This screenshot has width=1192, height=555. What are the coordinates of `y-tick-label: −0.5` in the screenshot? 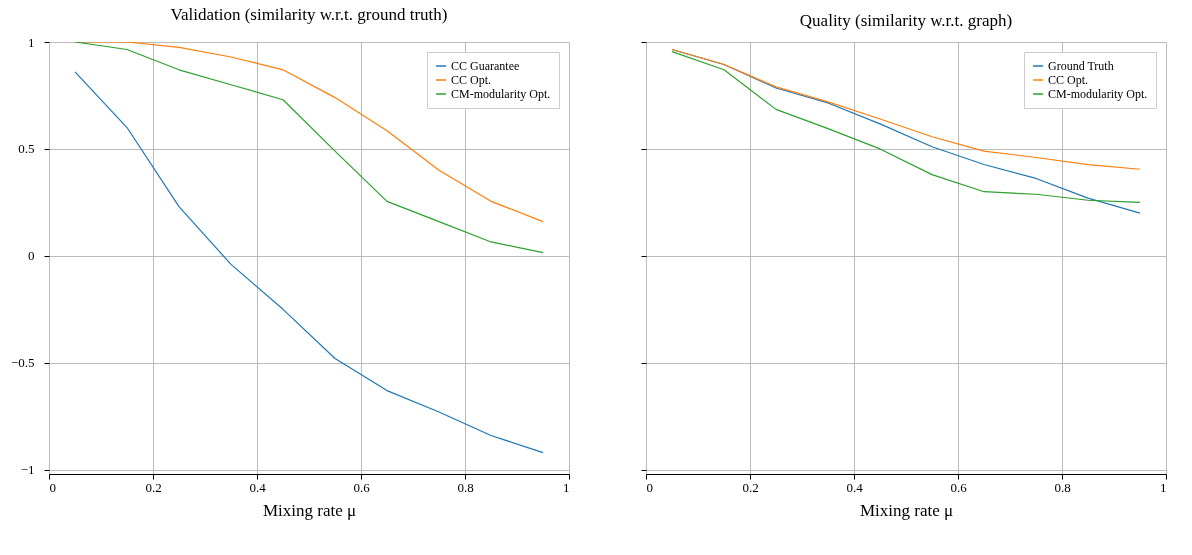 It's located at (22, 363).